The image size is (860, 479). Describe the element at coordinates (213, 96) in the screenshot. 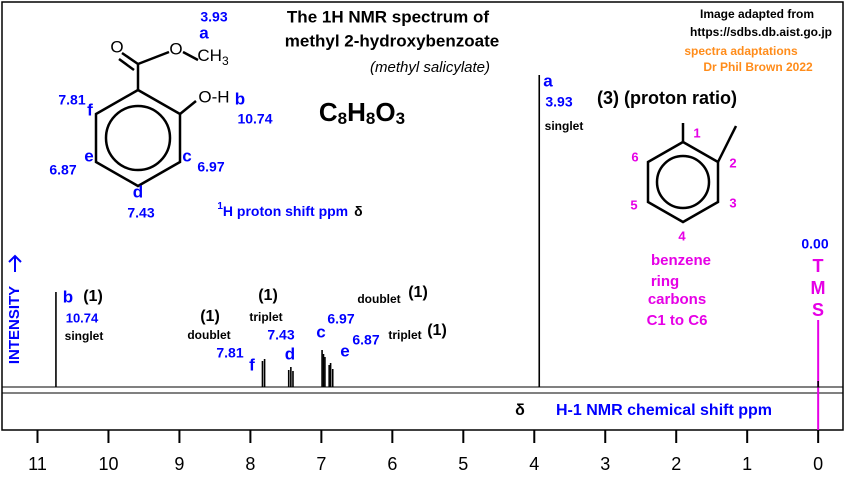

I see `annotation: O-H` at that location.